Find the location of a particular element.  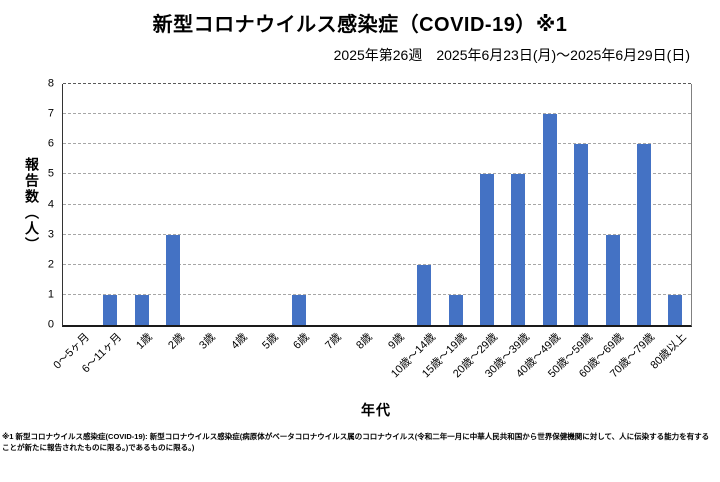

y-axis-title-text: 報告数（人） is located at coordinates (32, 204).